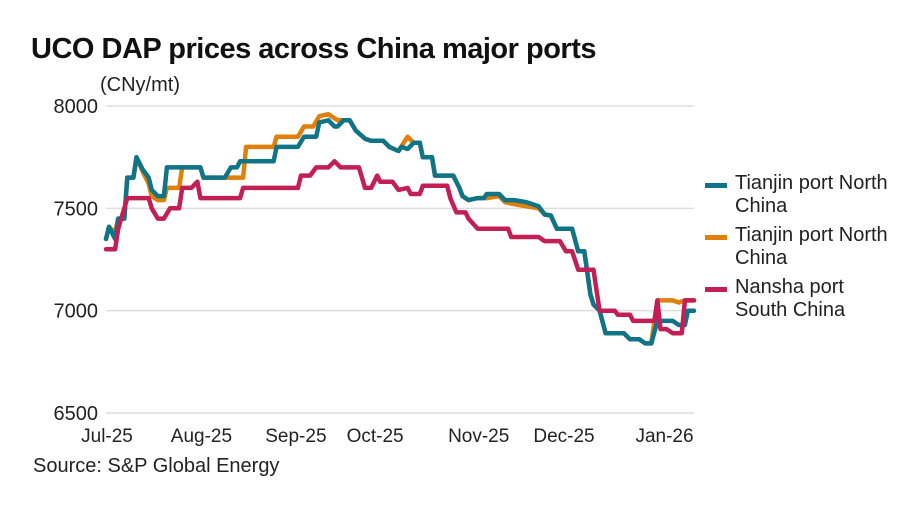  Describe the element at coordinates (664, 436) in the screenshot. I see `x-tick-label: Jan-26` at that location.